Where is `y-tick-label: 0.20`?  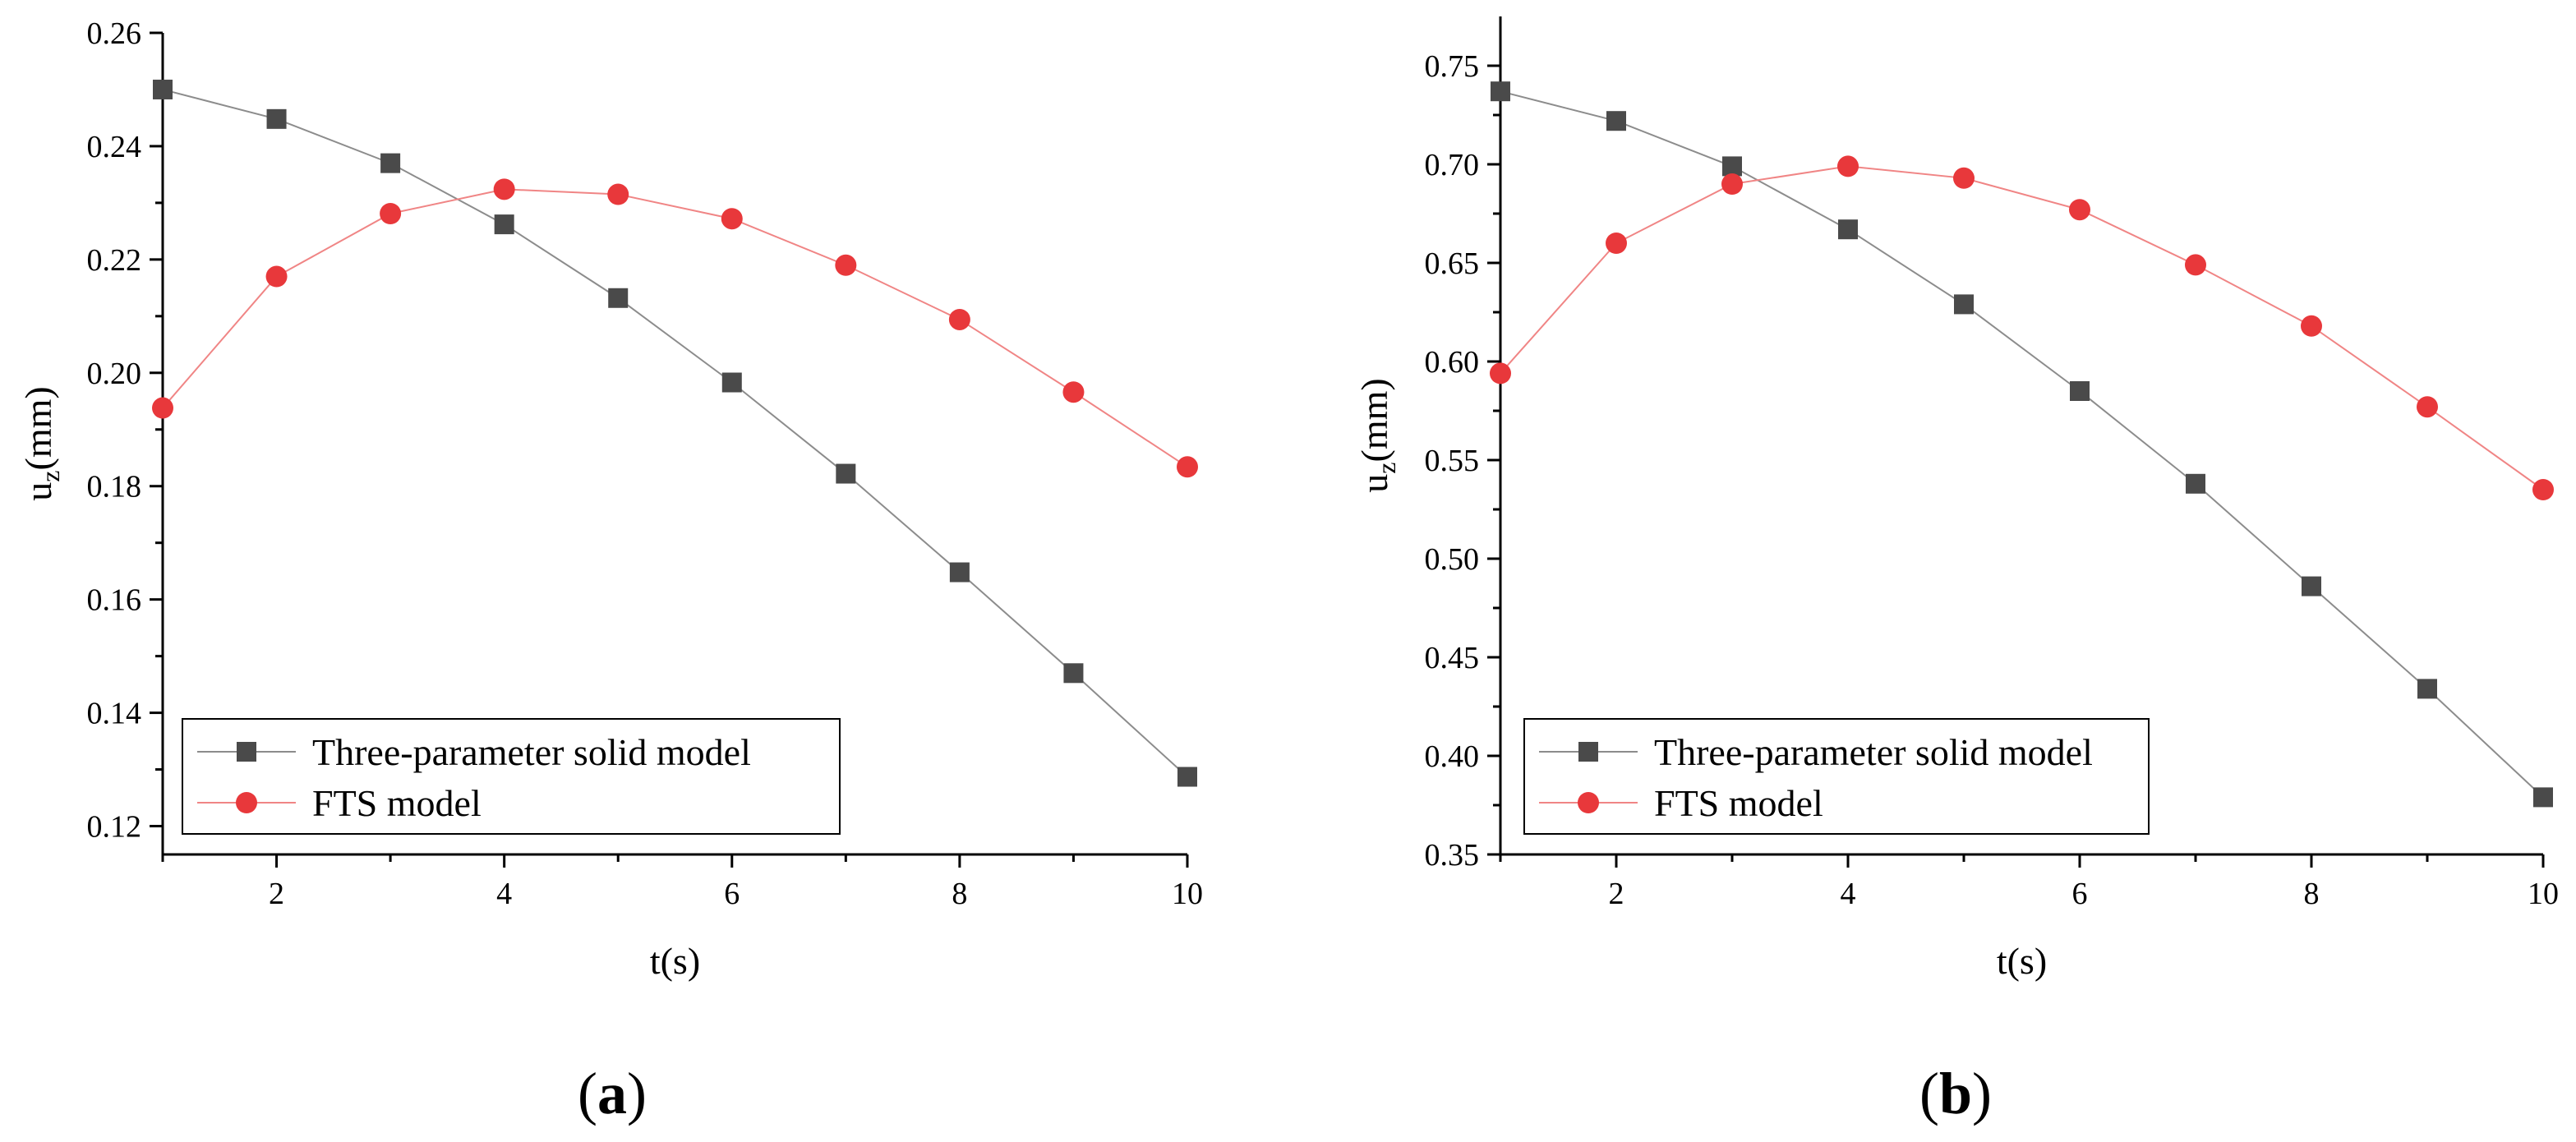 y-tick-label: 0.20 is located at coordinates (114, 374).